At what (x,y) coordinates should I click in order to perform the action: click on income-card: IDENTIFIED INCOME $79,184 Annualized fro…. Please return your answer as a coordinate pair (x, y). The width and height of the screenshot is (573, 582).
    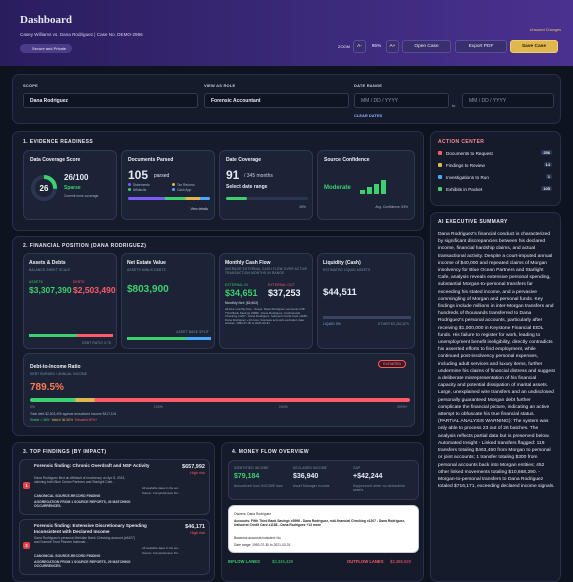
    Looking at the image, I should click on (323, 480).